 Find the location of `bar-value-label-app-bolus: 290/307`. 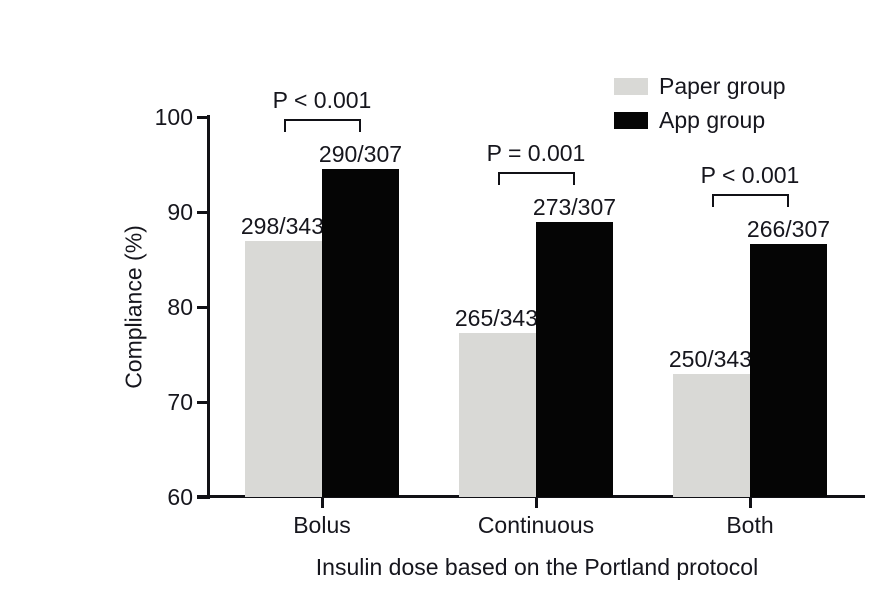

bar-value-label-app-bolus: 290/307 is located at coordinates (360, 154).